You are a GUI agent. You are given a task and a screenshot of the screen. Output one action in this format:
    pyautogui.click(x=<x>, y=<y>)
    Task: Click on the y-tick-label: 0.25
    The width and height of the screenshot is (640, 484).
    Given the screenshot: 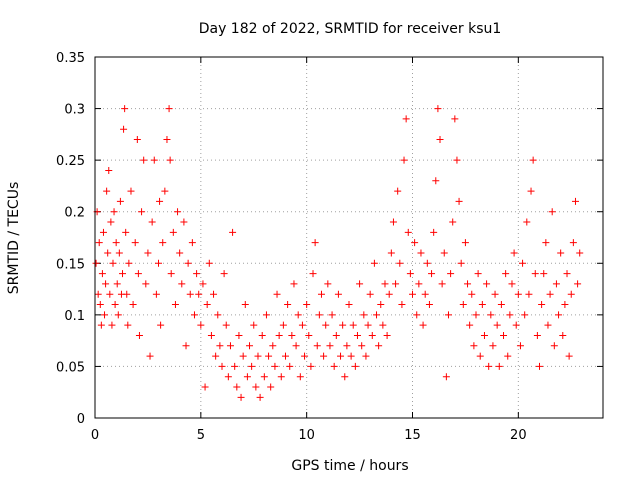 What is the action you would take?
    pyautogui.click(x=70, y=161)
    